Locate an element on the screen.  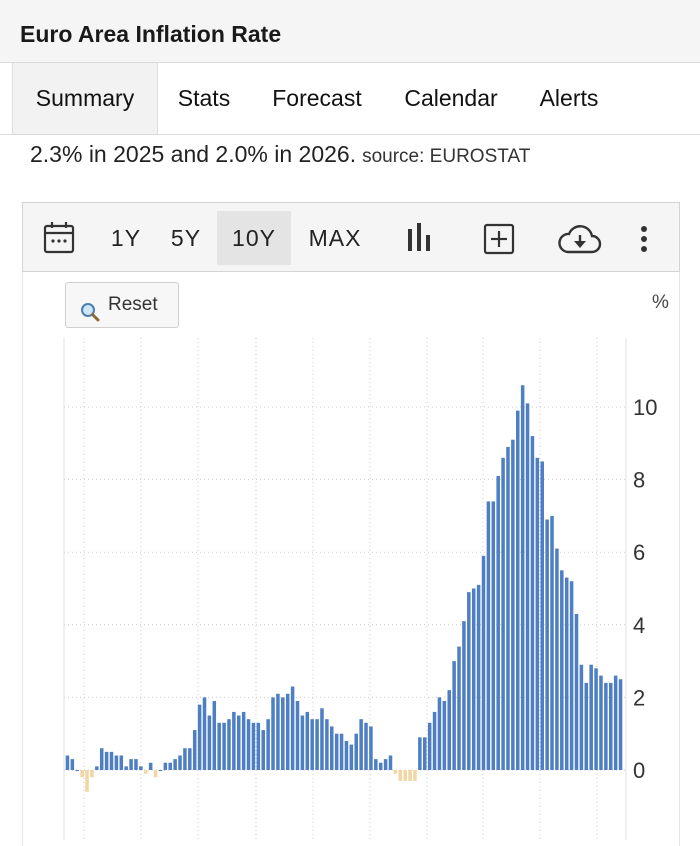
bar-chart-icon is located at coordinates (419, 240).